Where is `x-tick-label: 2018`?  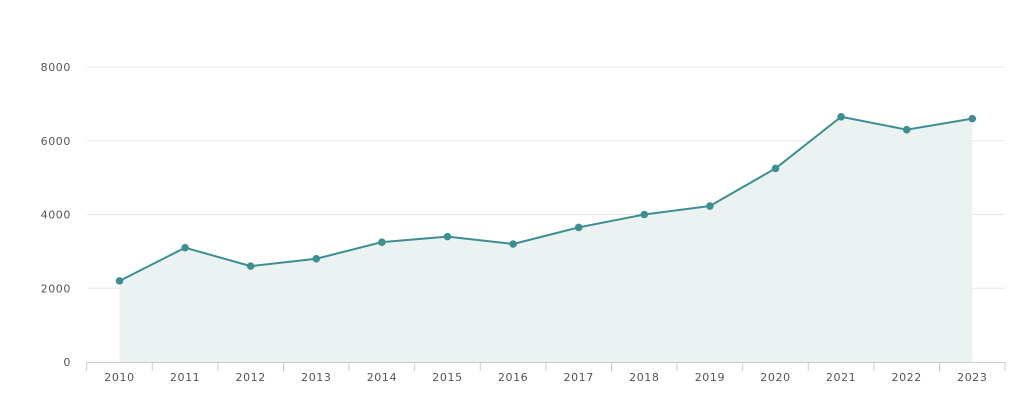
x-tick-label: 2018 is located at coordinates (644, 377).